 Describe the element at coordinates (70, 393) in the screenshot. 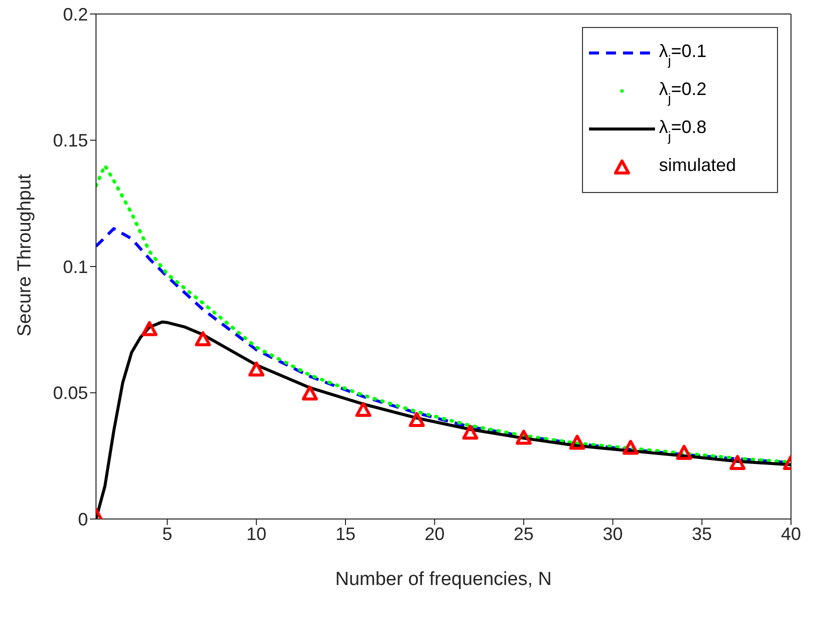

I see `y-tick-label: 0.05` at that location.